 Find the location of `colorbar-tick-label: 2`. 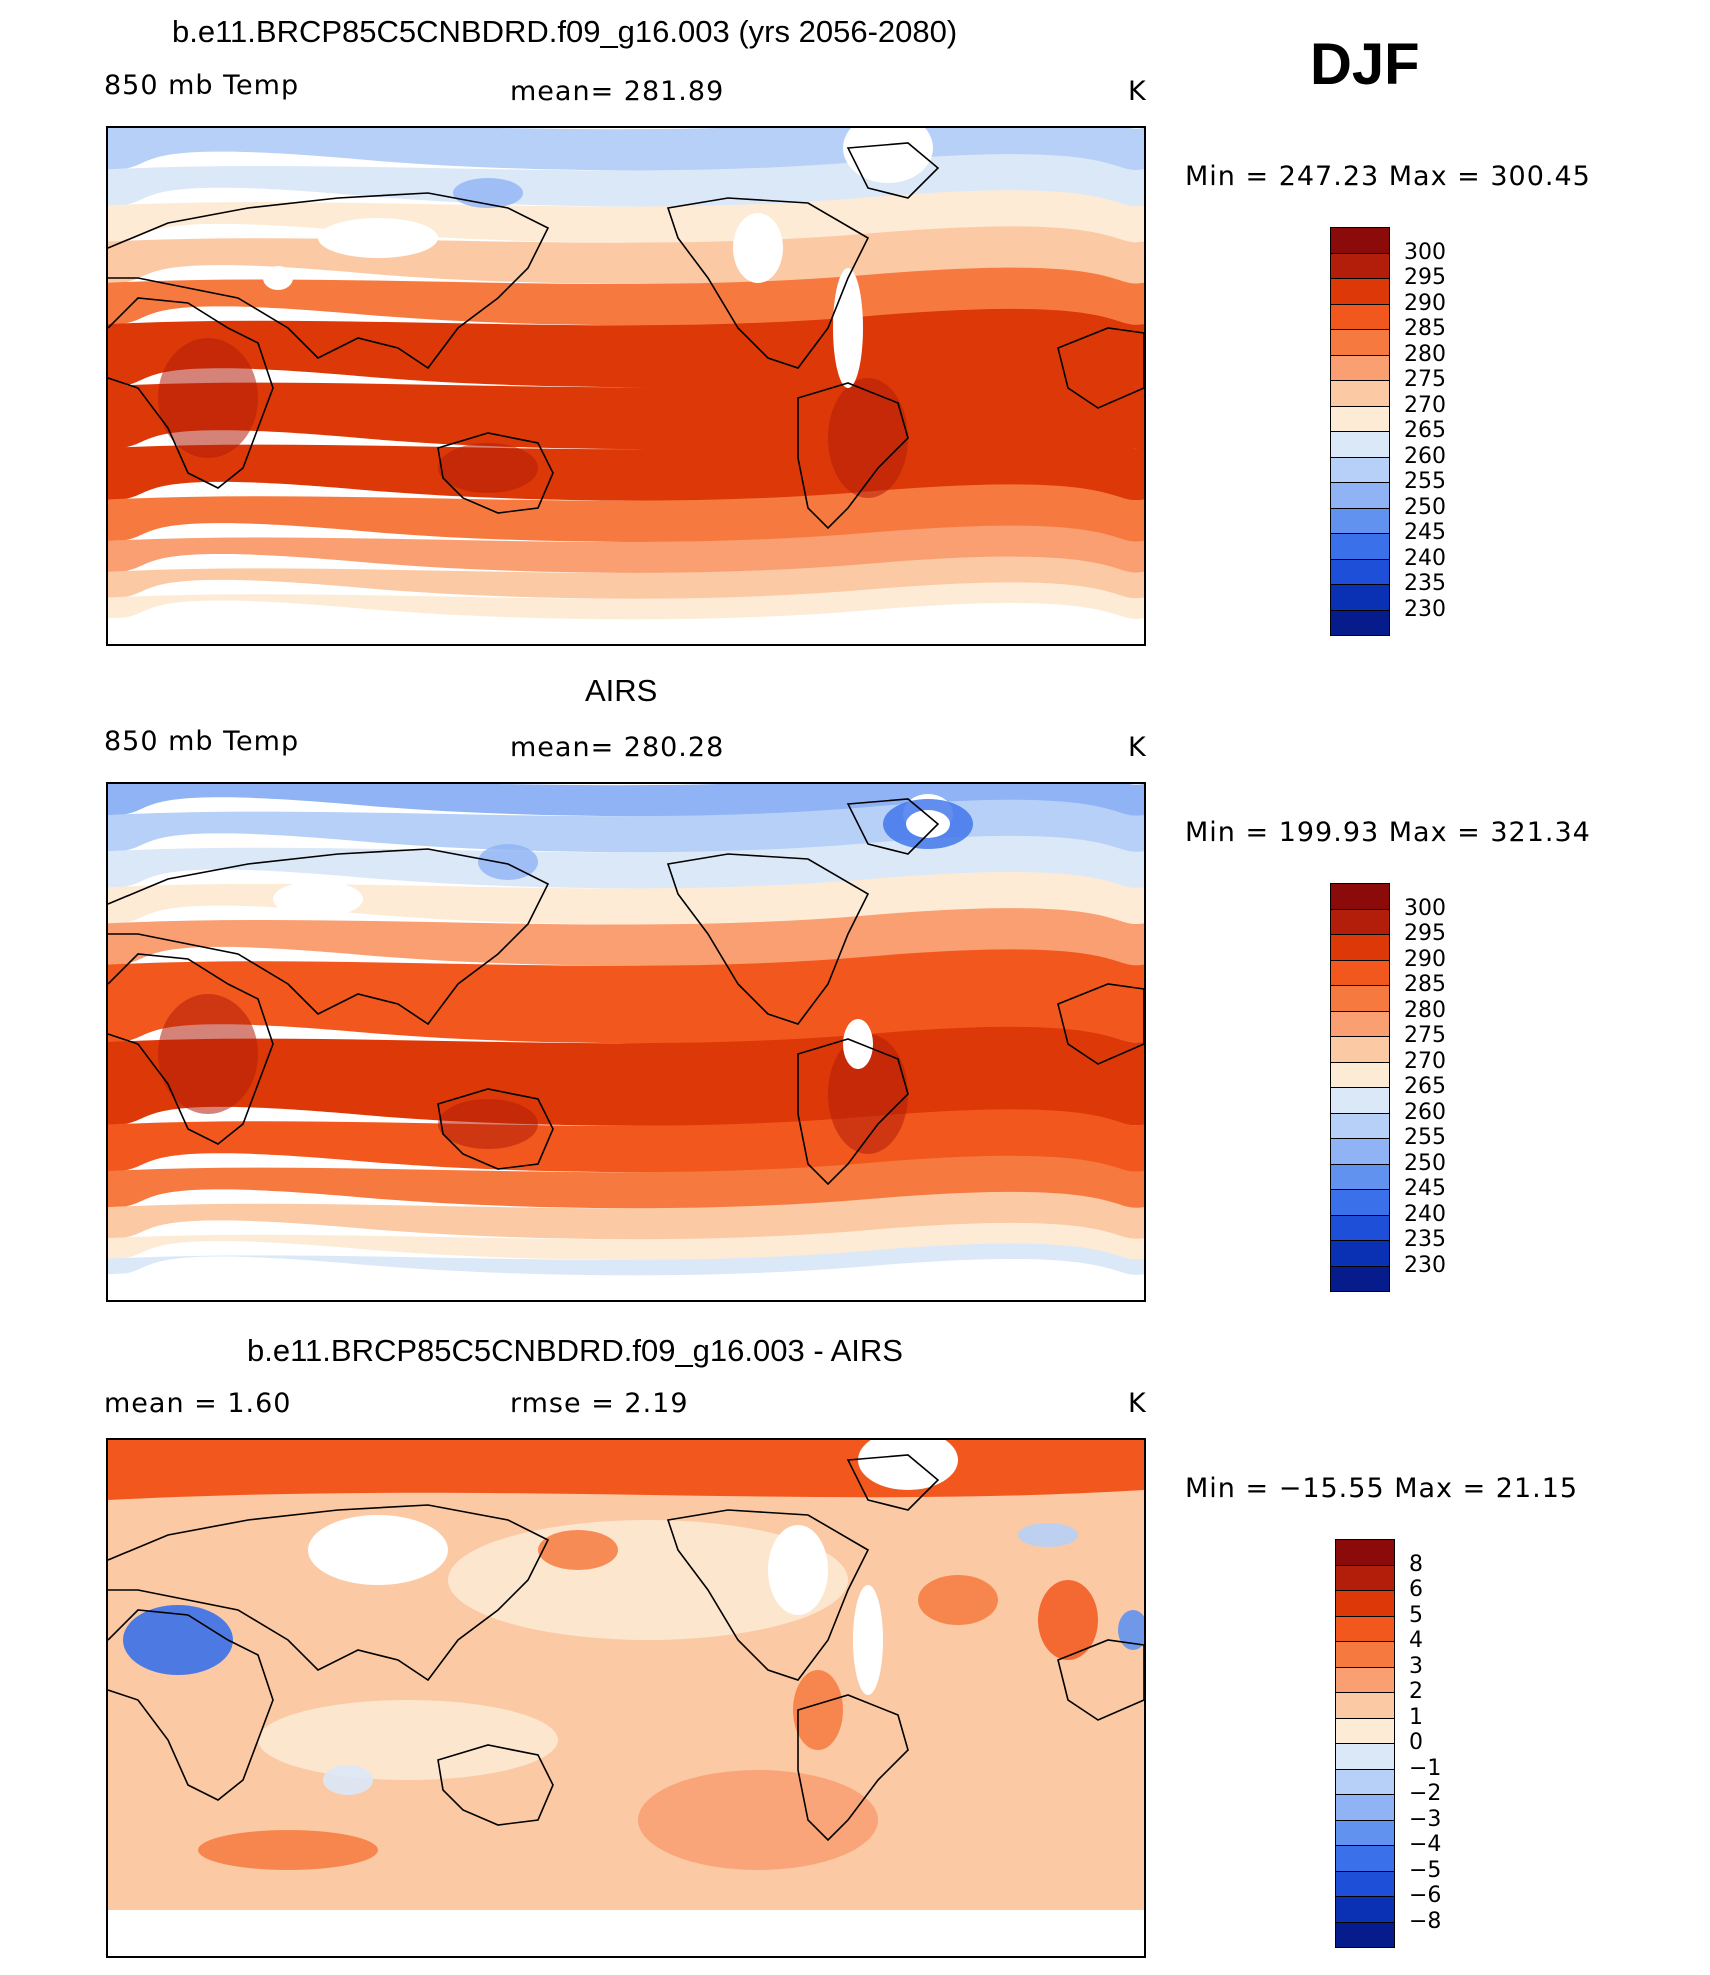

colorbar-tick-label: 2 is located at coordinates (1416, 1691).